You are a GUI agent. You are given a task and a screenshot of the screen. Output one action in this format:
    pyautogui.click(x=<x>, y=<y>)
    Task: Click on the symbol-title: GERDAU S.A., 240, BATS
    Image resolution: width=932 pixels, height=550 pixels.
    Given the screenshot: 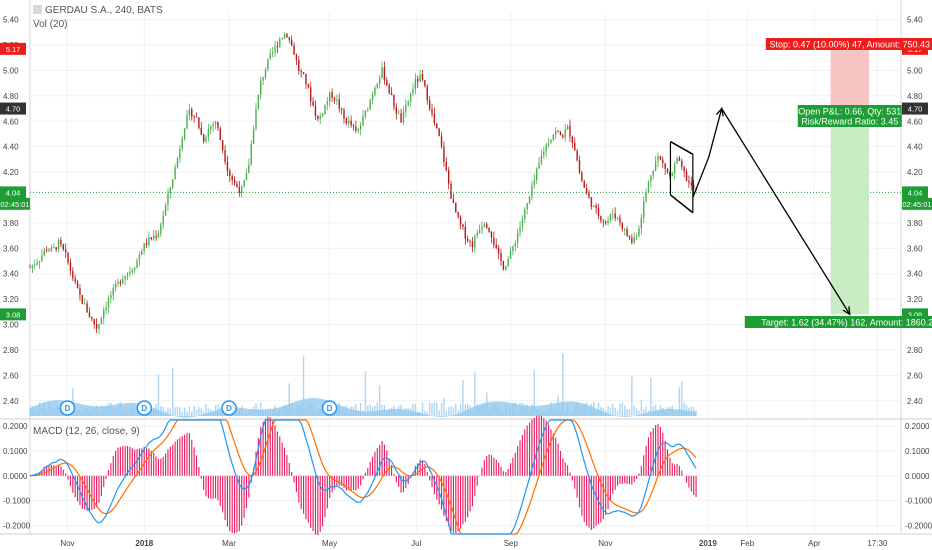 What is the action you would take?
    pyautogui.click(x=104, y=10)
    